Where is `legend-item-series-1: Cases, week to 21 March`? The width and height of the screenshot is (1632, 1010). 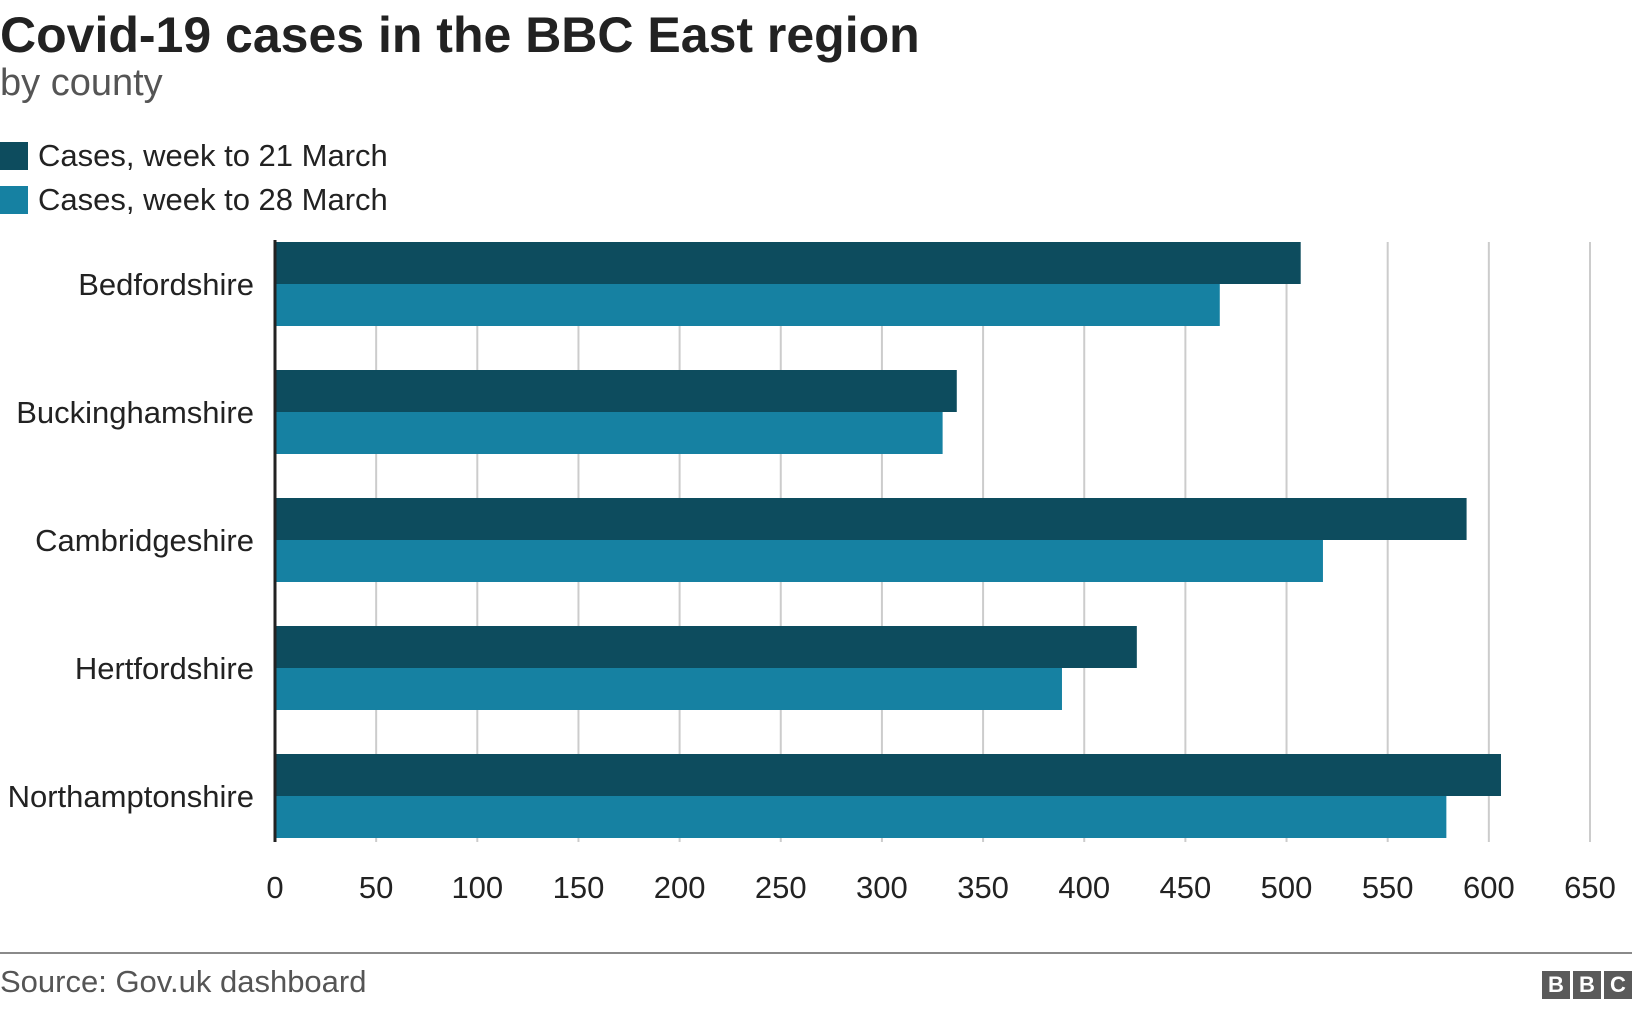
legend-item-series-1: Cases, week to 21 March is located at coordinates (194, 156).